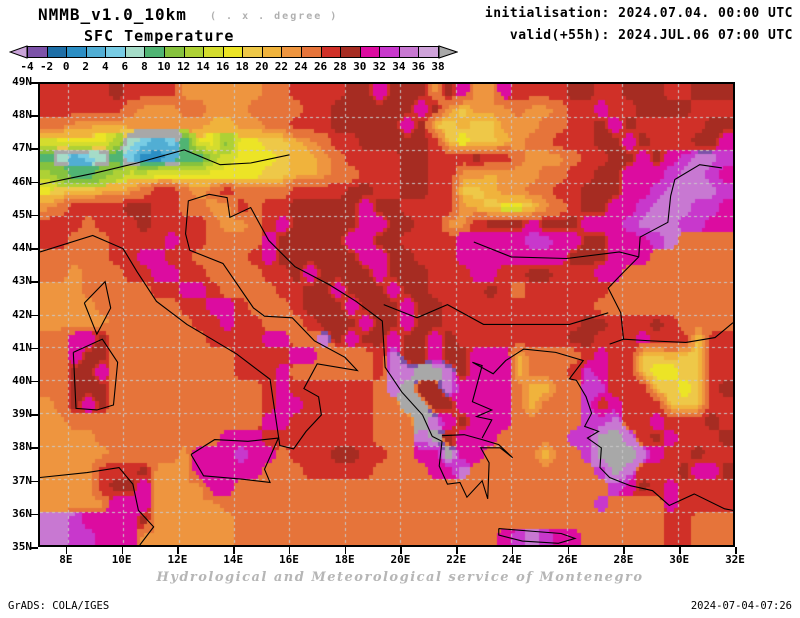 The image size is (800, 618). What do you see at coordinates (623, 559) in the screenshot?
I see `lon-tick-label: 28E` at bounding box center [623, 559].